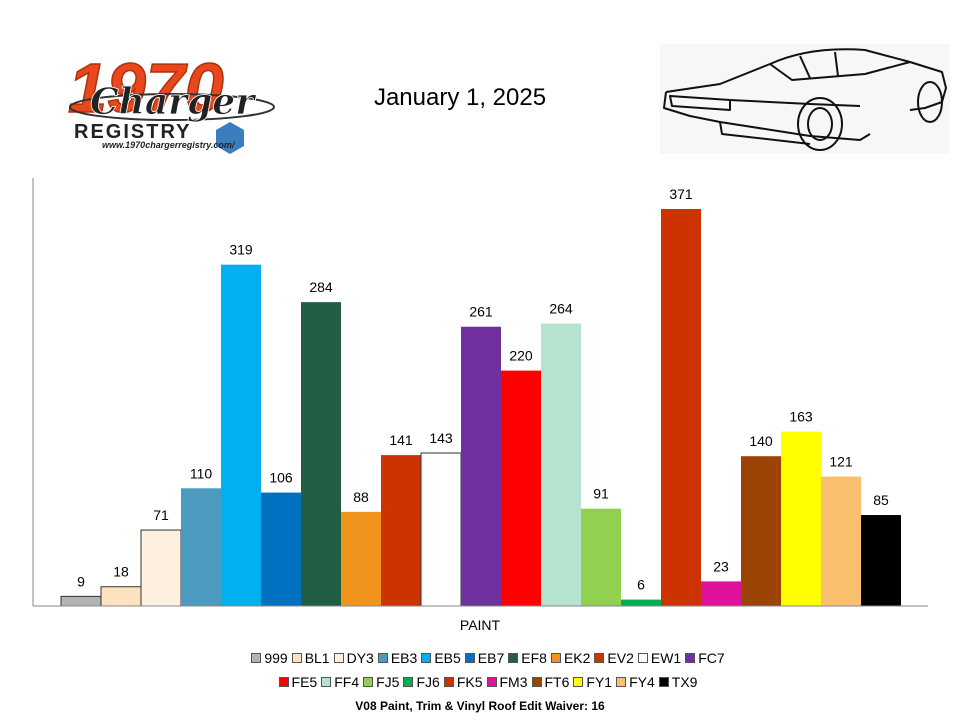 The width and height of the screenshot is (960, 720). What do you see at coordinates (428, 682) in the screenshot?
I see `legend-label: FJ6` at bounding box center [428, 682].